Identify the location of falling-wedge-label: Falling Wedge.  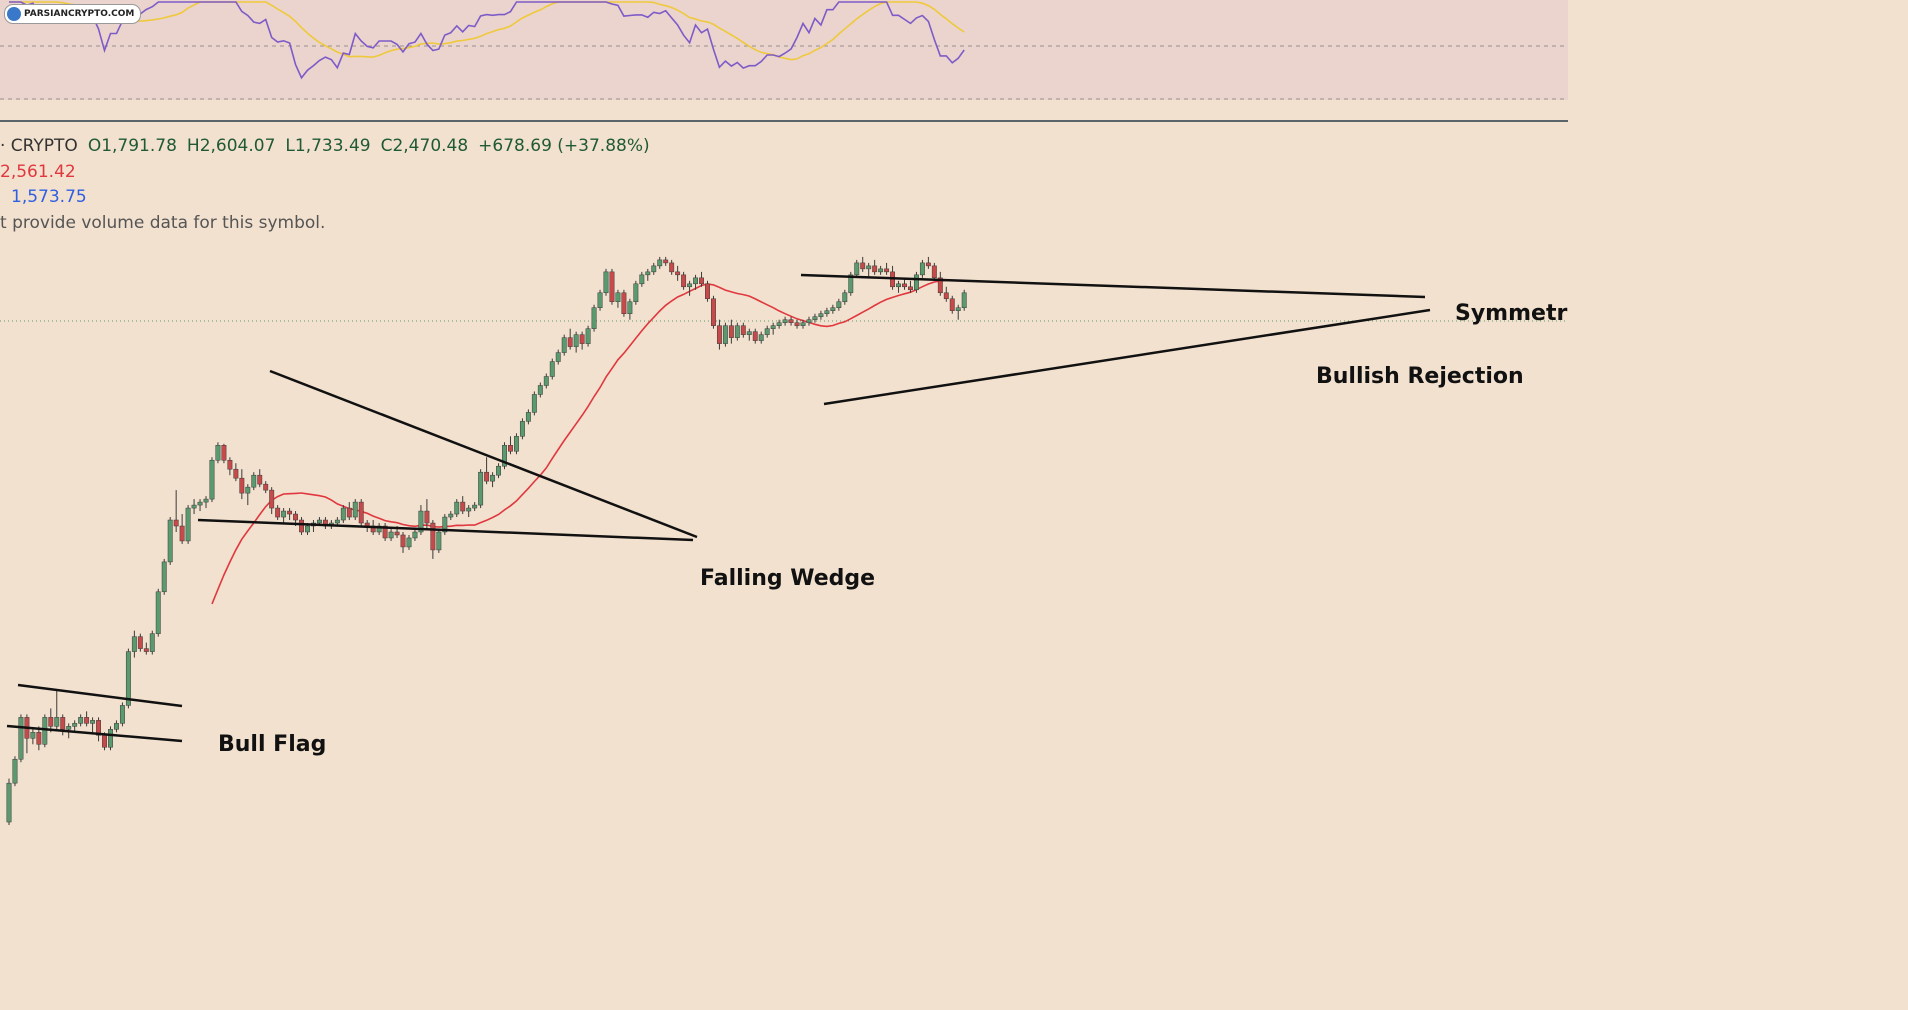
(787, 578).